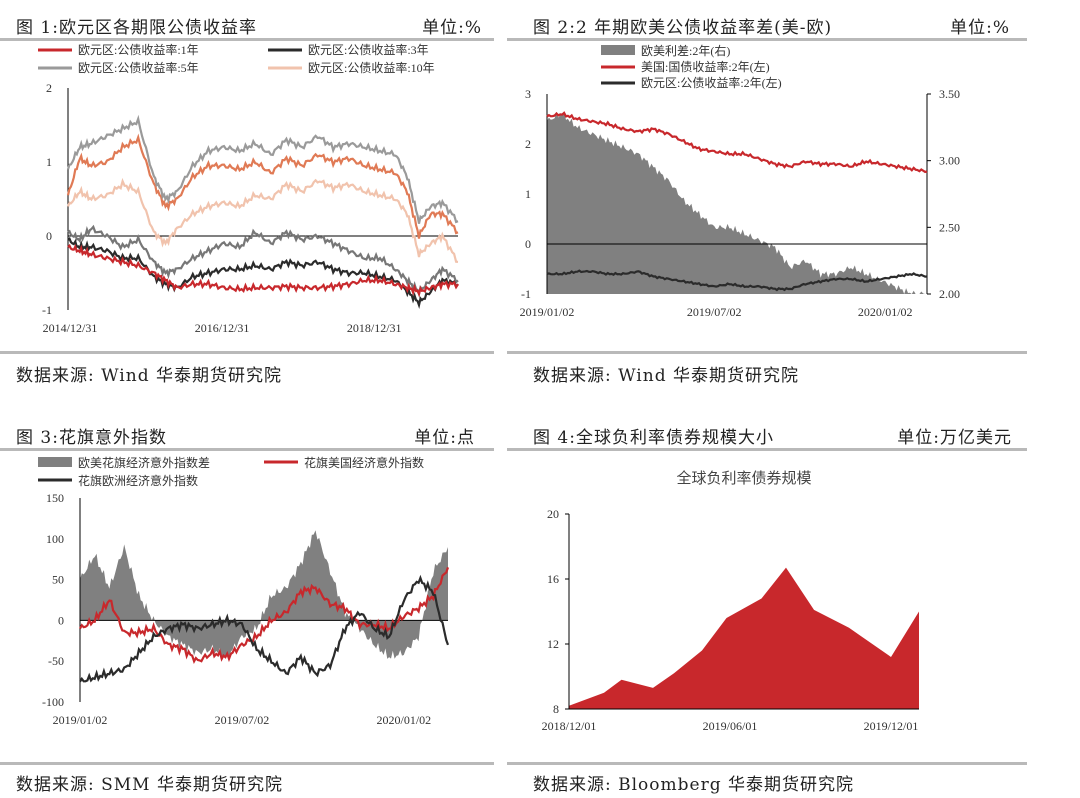 Image resolution: width=1080 pixels, height=798 pixels. I want to click on y-tick-label: 2, so click(49, 88).